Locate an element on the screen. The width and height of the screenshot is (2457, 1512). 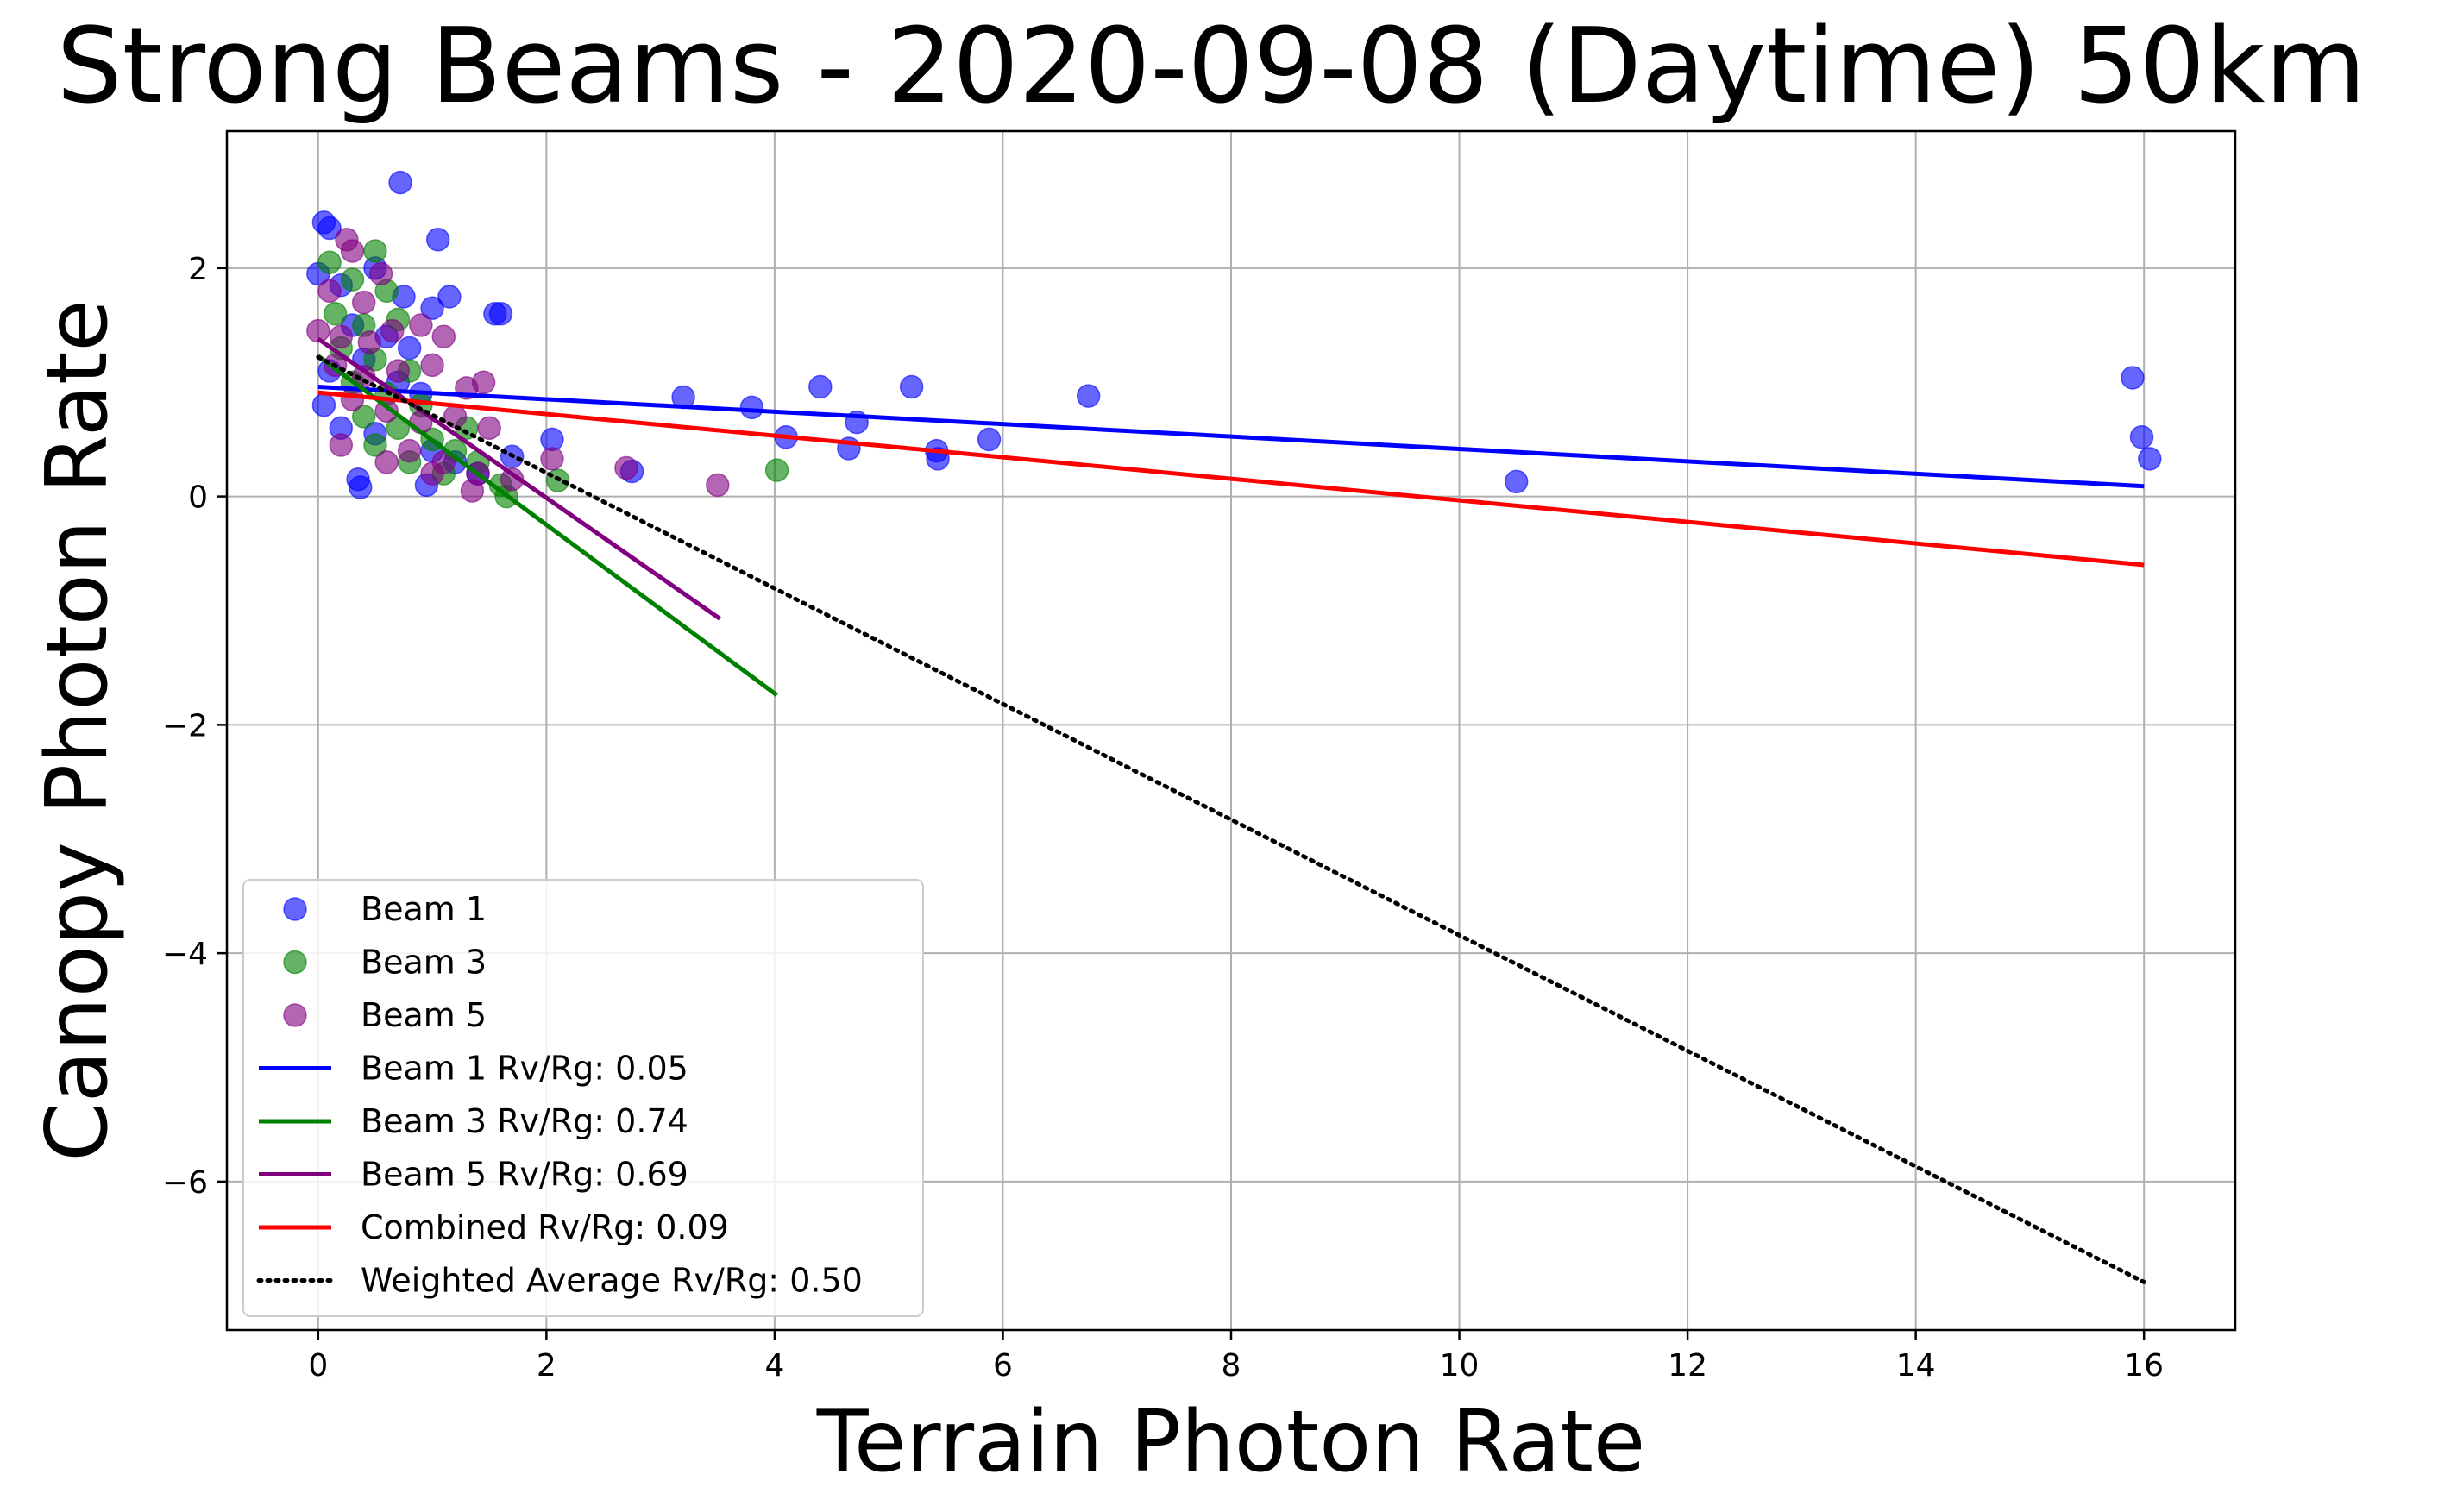
legend-label: Beam 5 Rv/Rg: 0.69 is located at coordinates (524, 1175).